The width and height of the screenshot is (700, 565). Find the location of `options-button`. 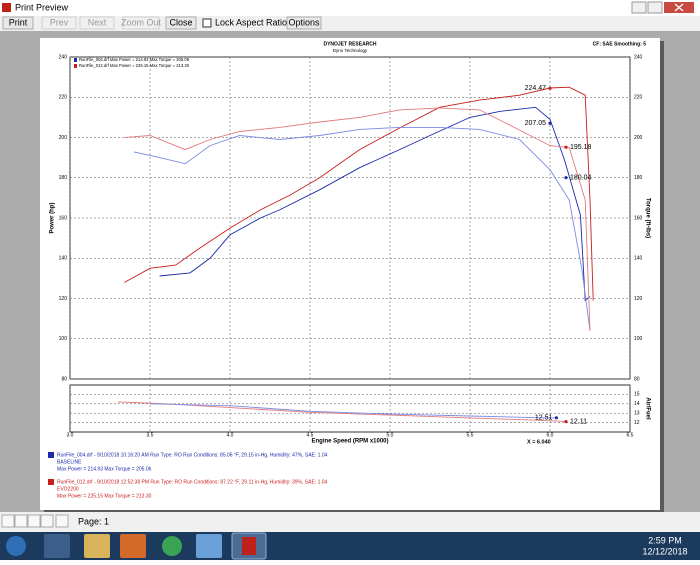

options-button is located at coordinates (304, 23).